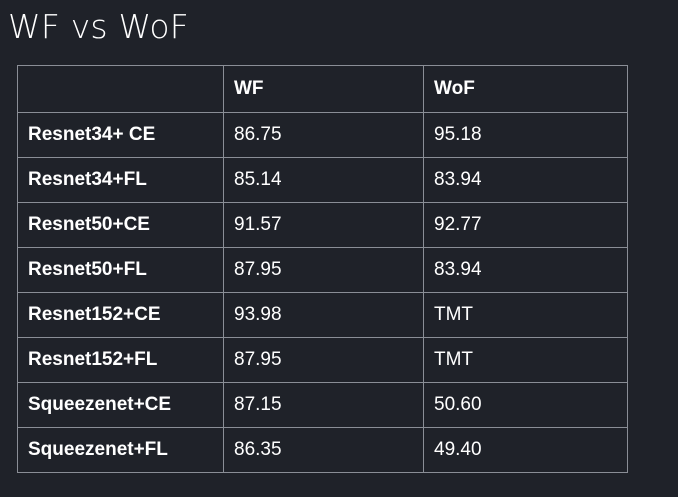 The width and height of the screenshot is (678, 497). Describe the element at coordinates (120, 270) in the screenshot. I see `model-name-cell: Resnet50+FL` at that location.